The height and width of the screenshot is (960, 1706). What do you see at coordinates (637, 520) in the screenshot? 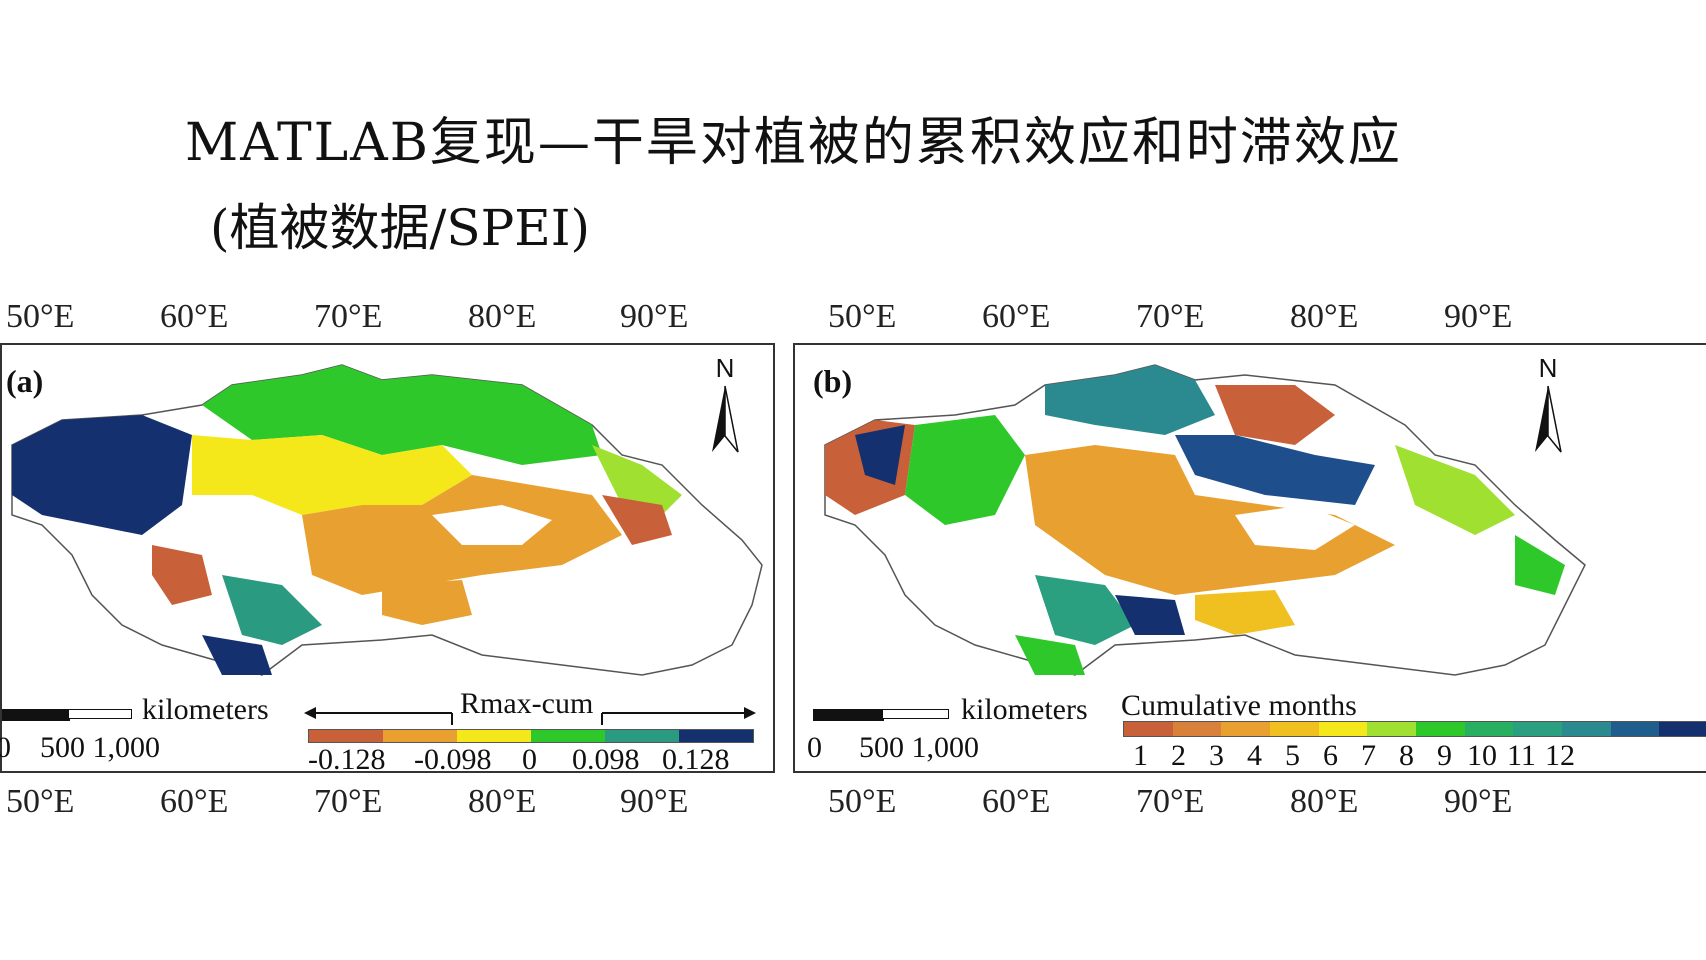
I see `patch-red-east` at bounding box center [637, 520].